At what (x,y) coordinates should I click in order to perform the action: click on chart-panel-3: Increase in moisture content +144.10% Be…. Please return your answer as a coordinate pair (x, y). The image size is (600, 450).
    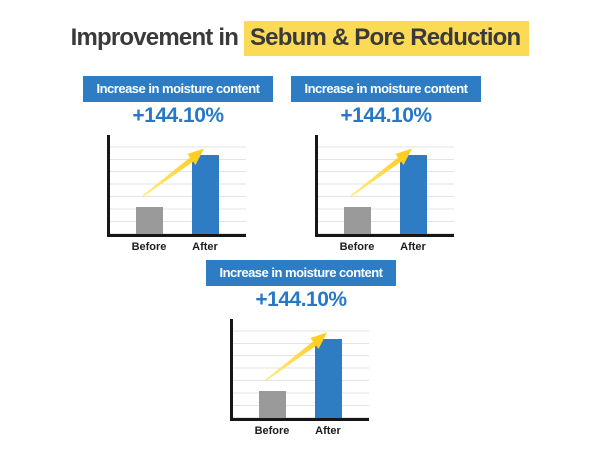
    Looking at the image, I should click on (301, 348).